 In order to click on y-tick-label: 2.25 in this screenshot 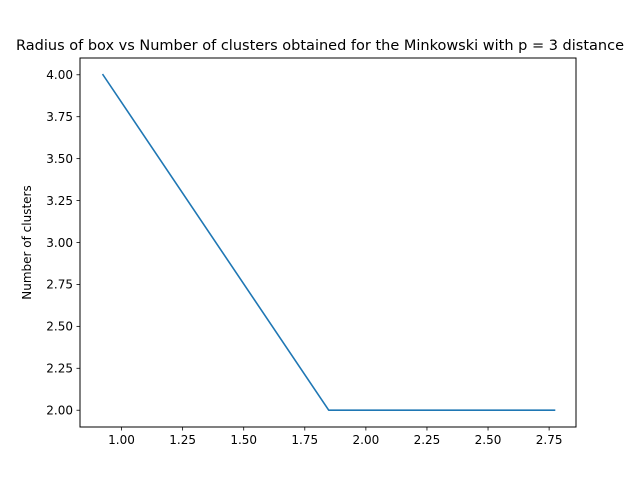, I will do `click(59, 369)`.